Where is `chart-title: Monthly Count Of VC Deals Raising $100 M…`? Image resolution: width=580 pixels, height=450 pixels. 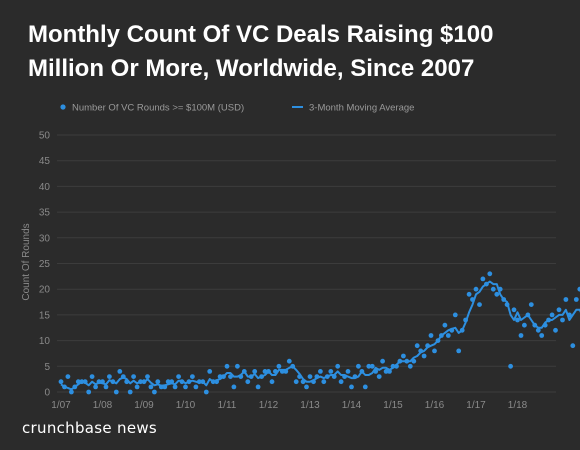 chart-title: Monthly Count Of VC Deals Raising $100 M… is located at coordinates (298, 52).